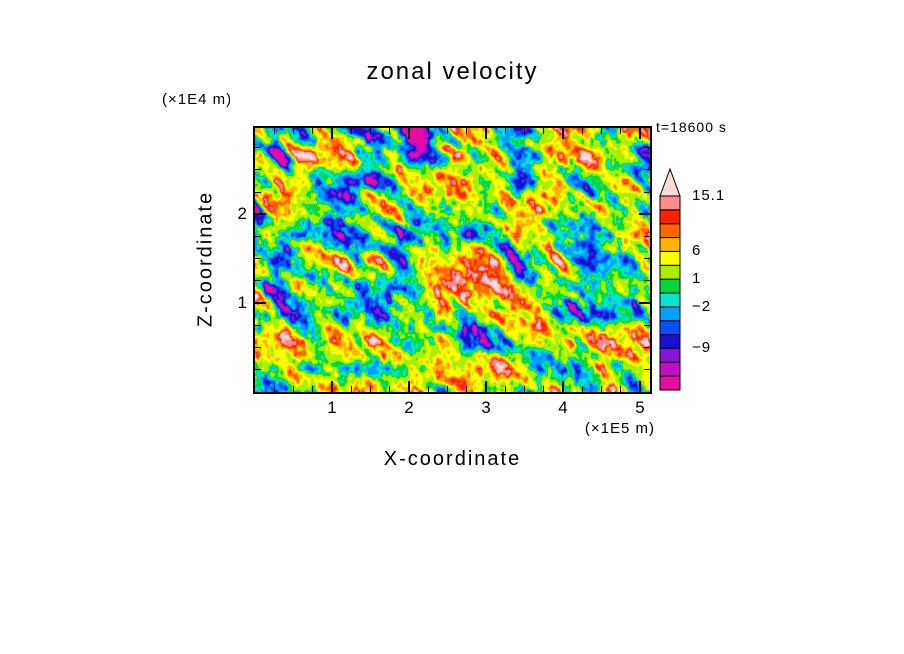 The image size is (904, 654). I want to click on x-tick-label: 4, so click(563, 407).